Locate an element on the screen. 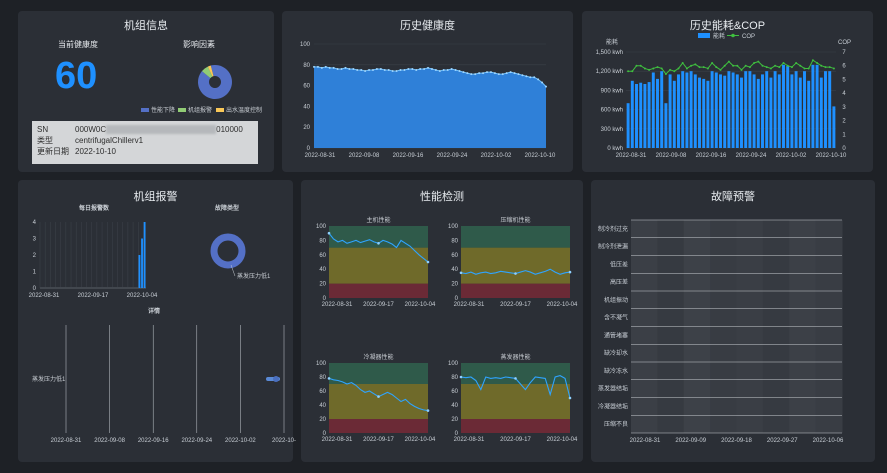 This screenshot has width=887, height=473. y-left-tick-label: 1,200 kwh is located at coordinates (609, 72).